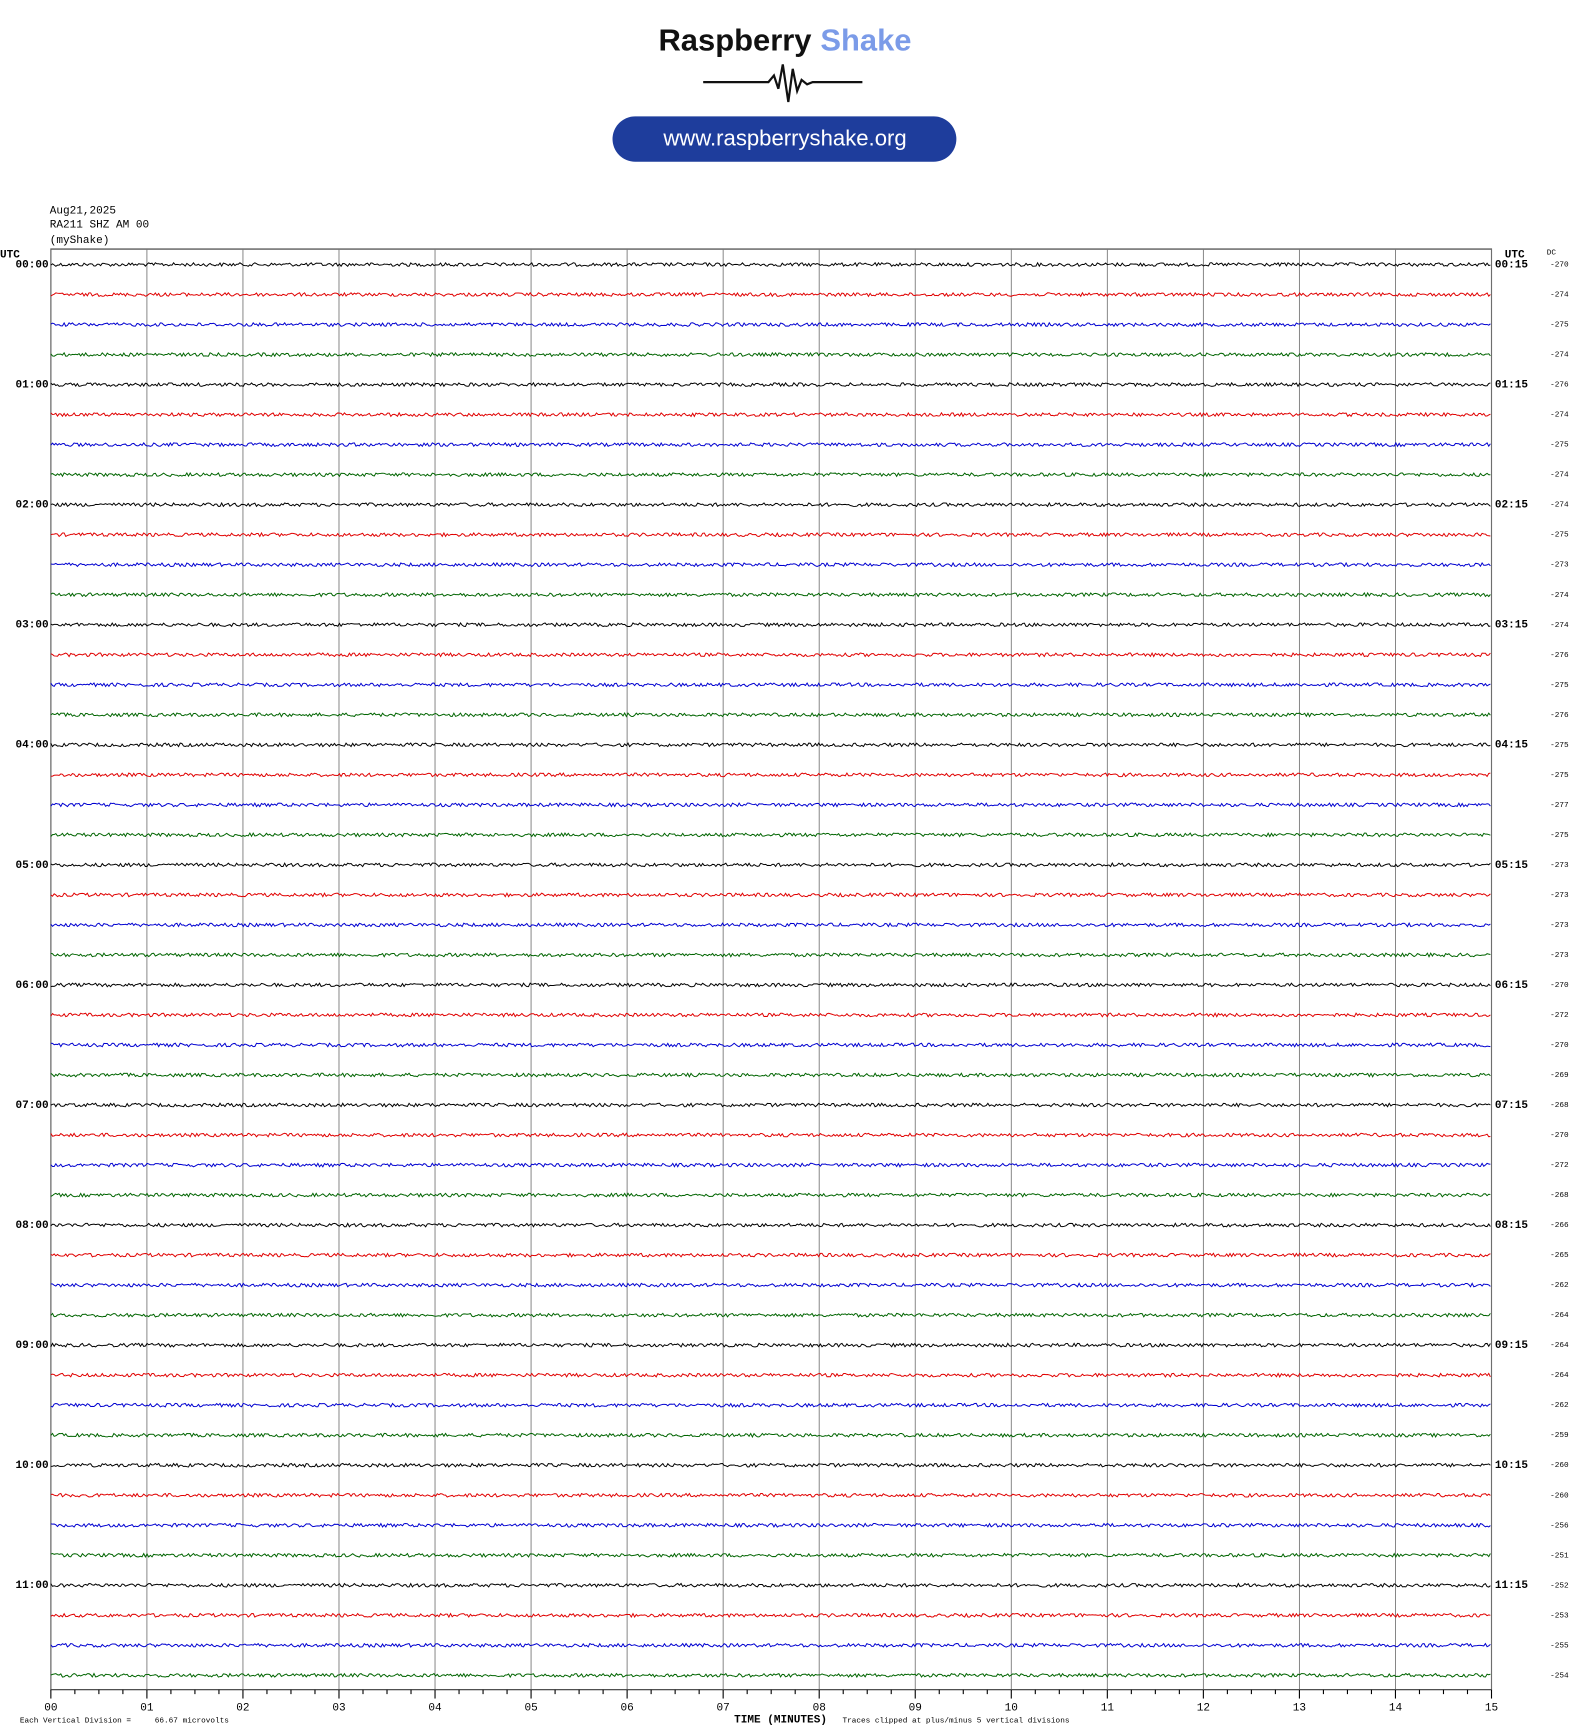 The width and height of the screenshot is (1570, 1732). Describe the element at coordinates (1491, 1708) in the screenshot. I see `x-tick-label: 15` at that location.